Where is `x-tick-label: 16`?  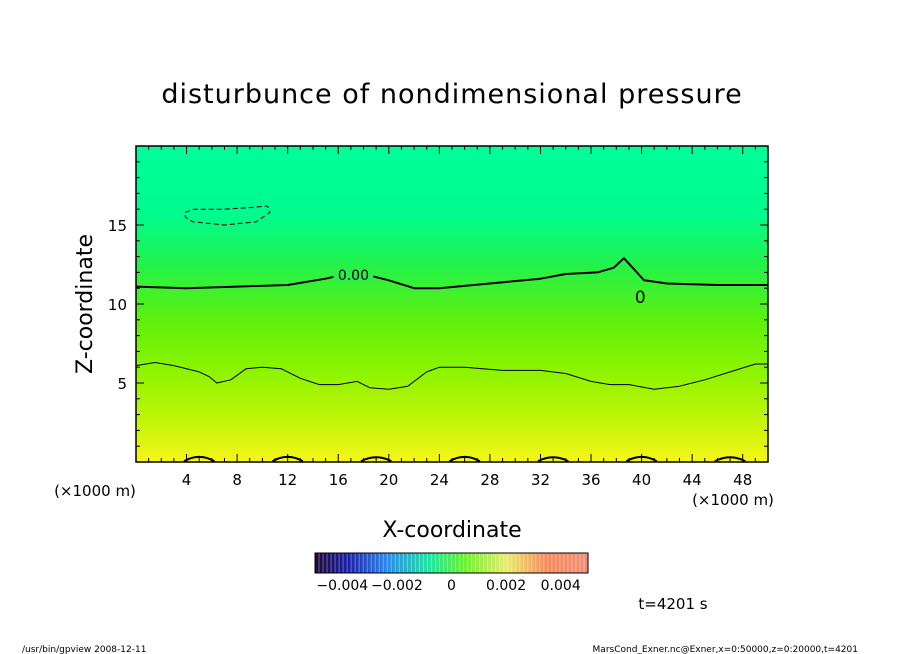 x-tick-label: 16 is located at coordinates (338, 480).